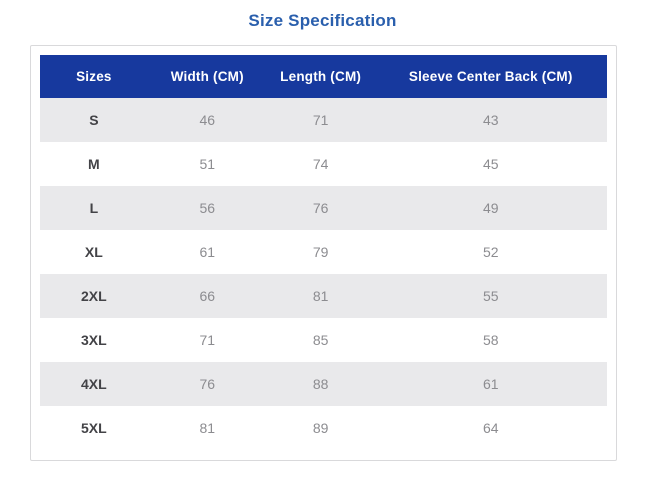  Describe the element at coordinates (322, 20) in the screenshot. I see `page-title: Size Specification` at that location.